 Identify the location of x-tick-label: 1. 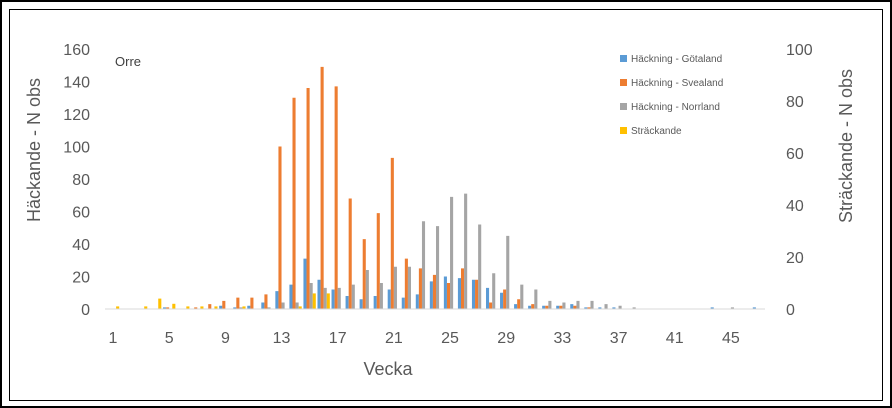
(113, 338).